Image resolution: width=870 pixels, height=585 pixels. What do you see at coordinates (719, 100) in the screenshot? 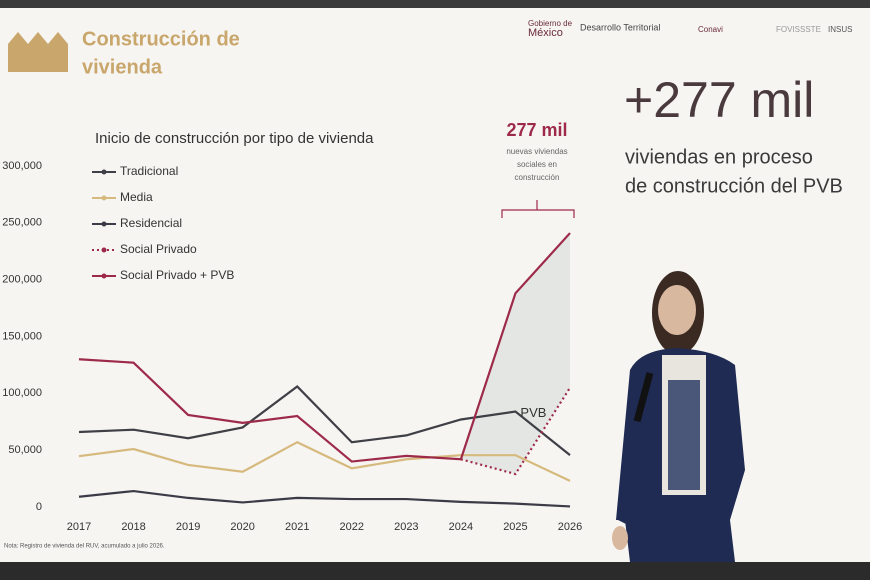
I see `side-headline: +277 mil` at bounding box center [719, 100].